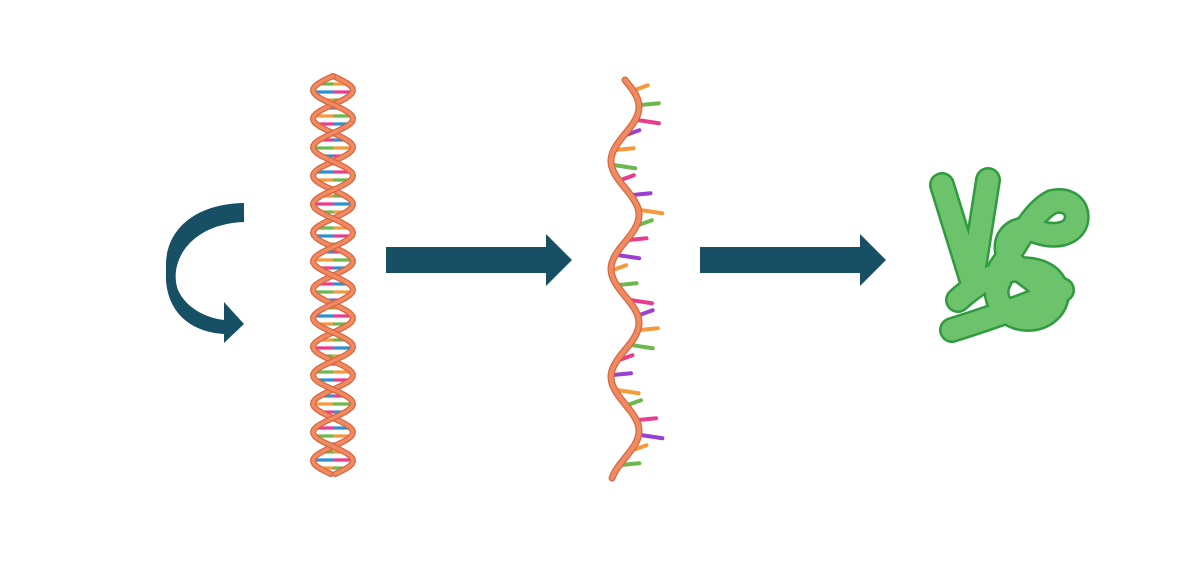 The width and height of the screenshot is (1194, 573). Describe the element at coordinates (205, 273) in the screenshot. I see `replication-arrow-icon` at that location.